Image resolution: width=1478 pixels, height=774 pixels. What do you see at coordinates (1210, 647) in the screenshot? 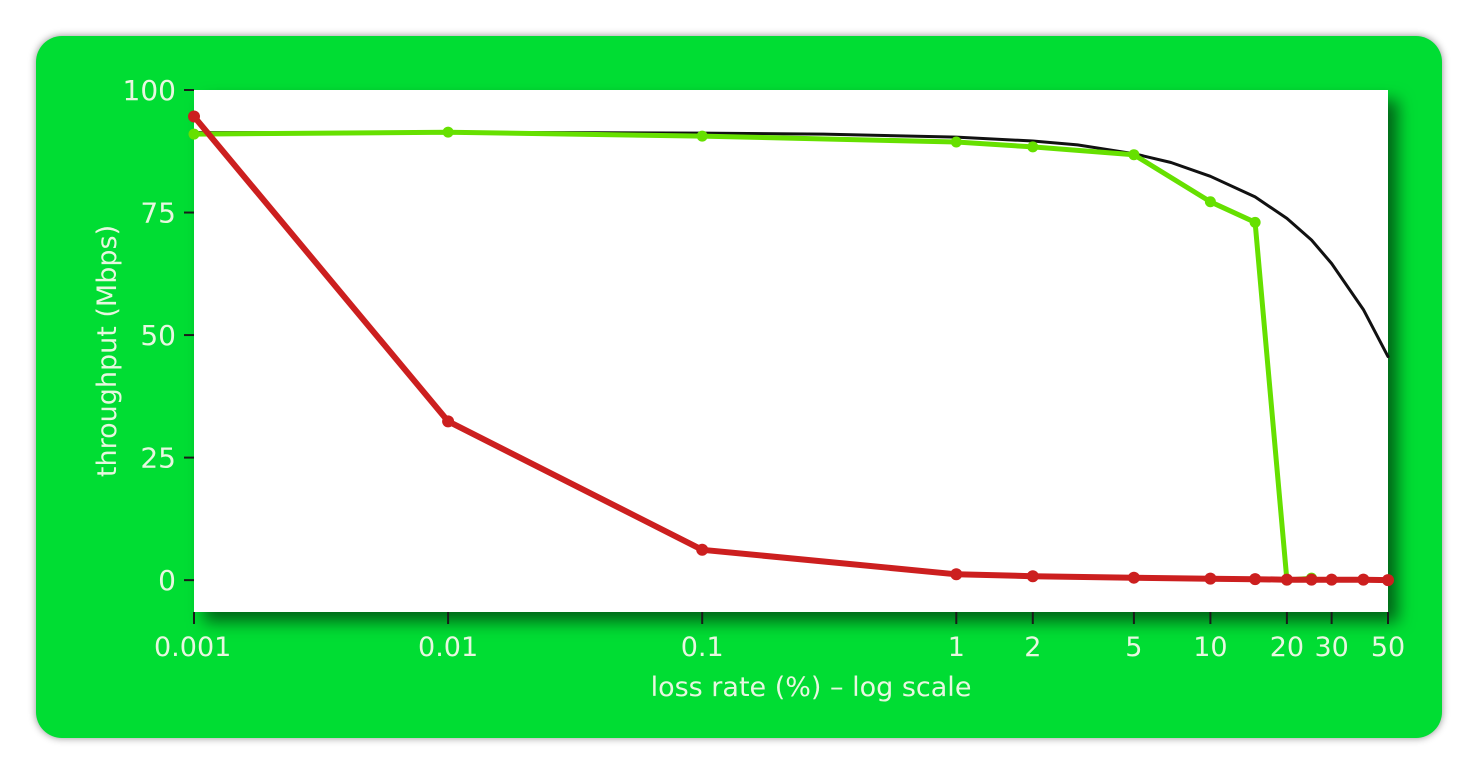
I see `x-tick-label: 10` at bounding box center [1210, 647].